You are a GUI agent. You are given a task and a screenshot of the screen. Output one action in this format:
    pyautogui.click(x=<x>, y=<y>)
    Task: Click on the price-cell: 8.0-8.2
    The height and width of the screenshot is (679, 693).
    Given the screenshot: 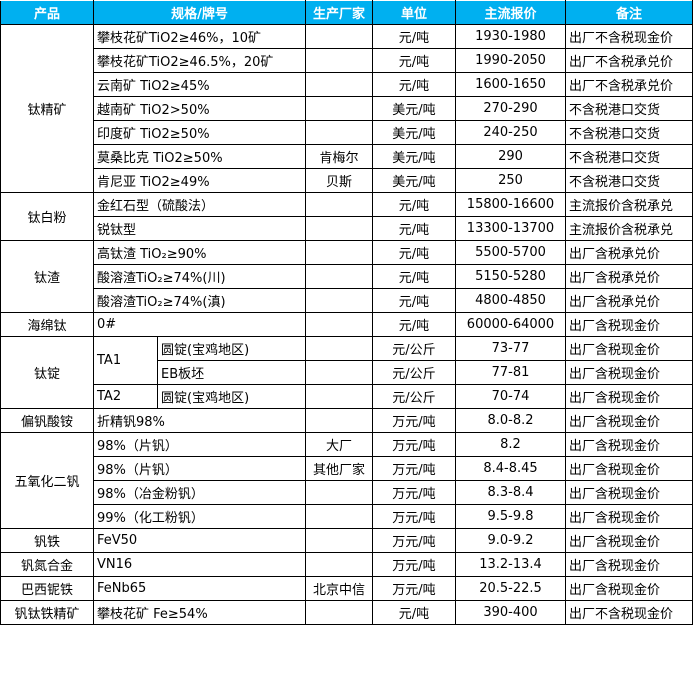 What is the action you would take?
    pyautogui.click(x=510, y=420)
    